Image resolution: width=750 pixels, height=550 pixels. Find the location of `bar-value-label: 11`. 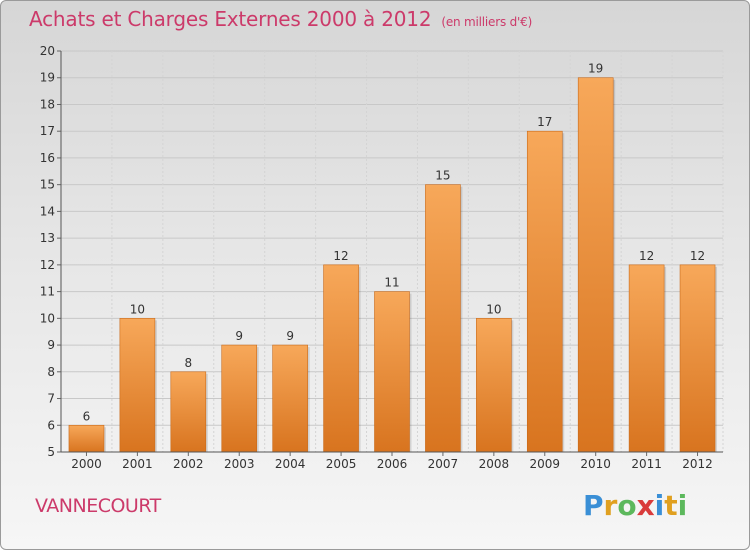

bar-value-label: 11 is located at coordinates (391, 283).